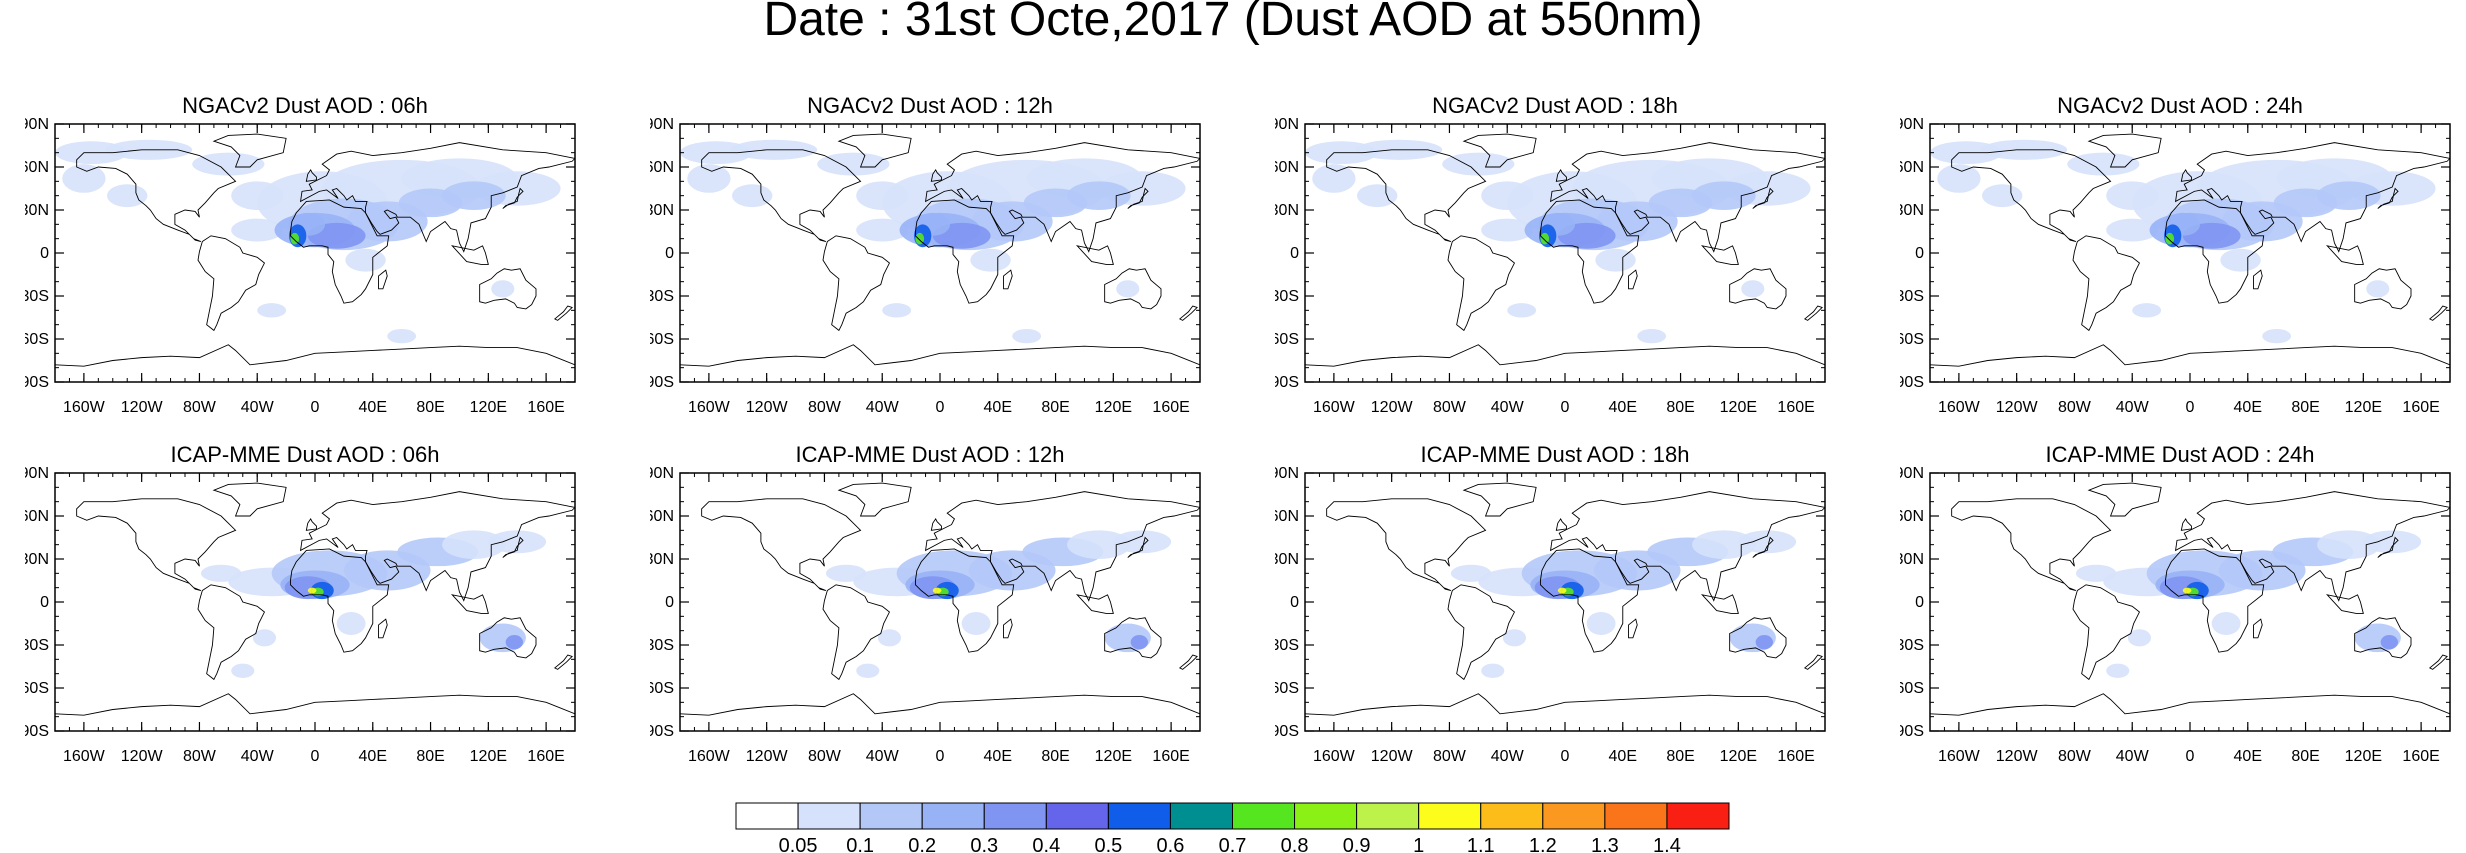 The image size is (2466, 853). Describe the element at coordinates (1418, 844) in the screenshot. I see `colorbar-label: 1` at that location.